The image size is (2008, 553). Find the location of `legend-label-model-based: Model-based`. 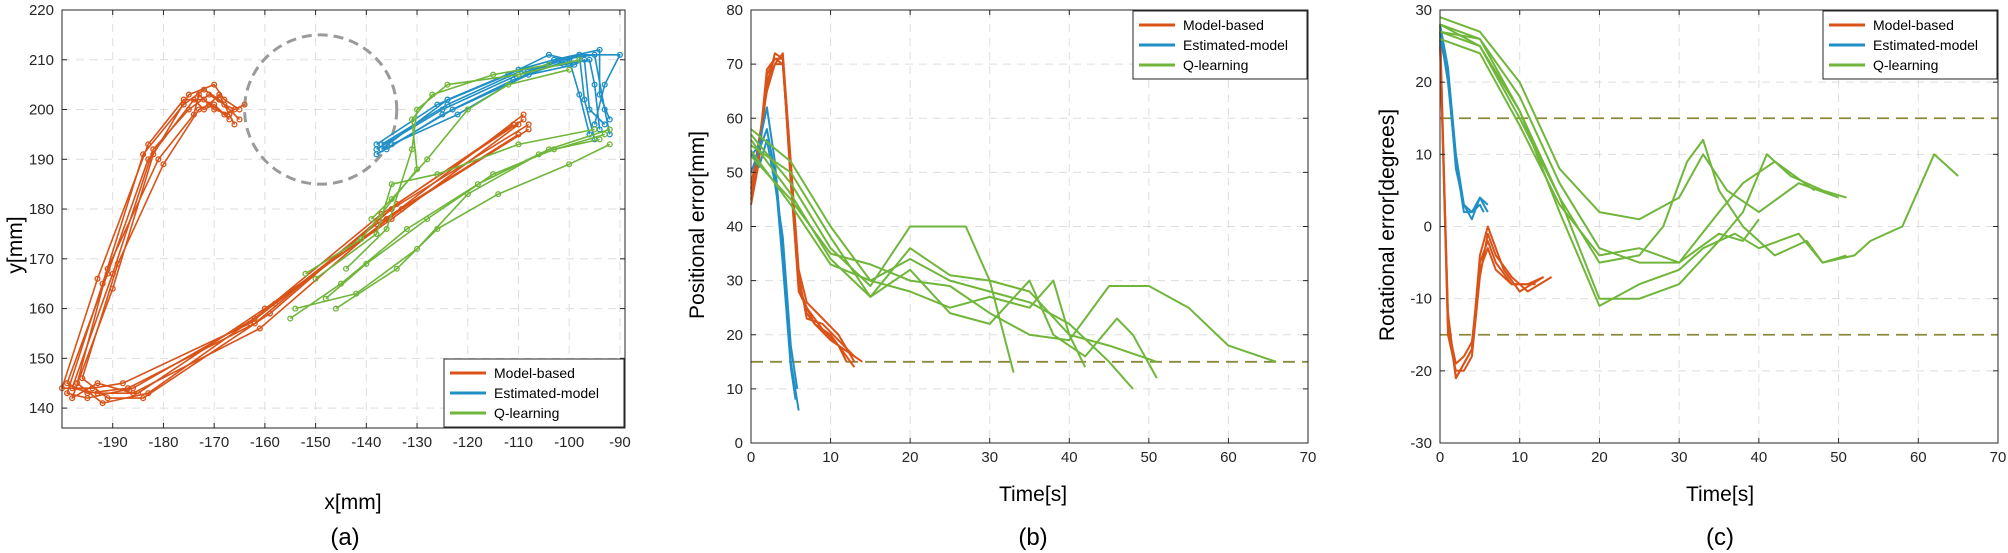

legend-label-model-based: Model-based is located at coordinates (1223, 25).